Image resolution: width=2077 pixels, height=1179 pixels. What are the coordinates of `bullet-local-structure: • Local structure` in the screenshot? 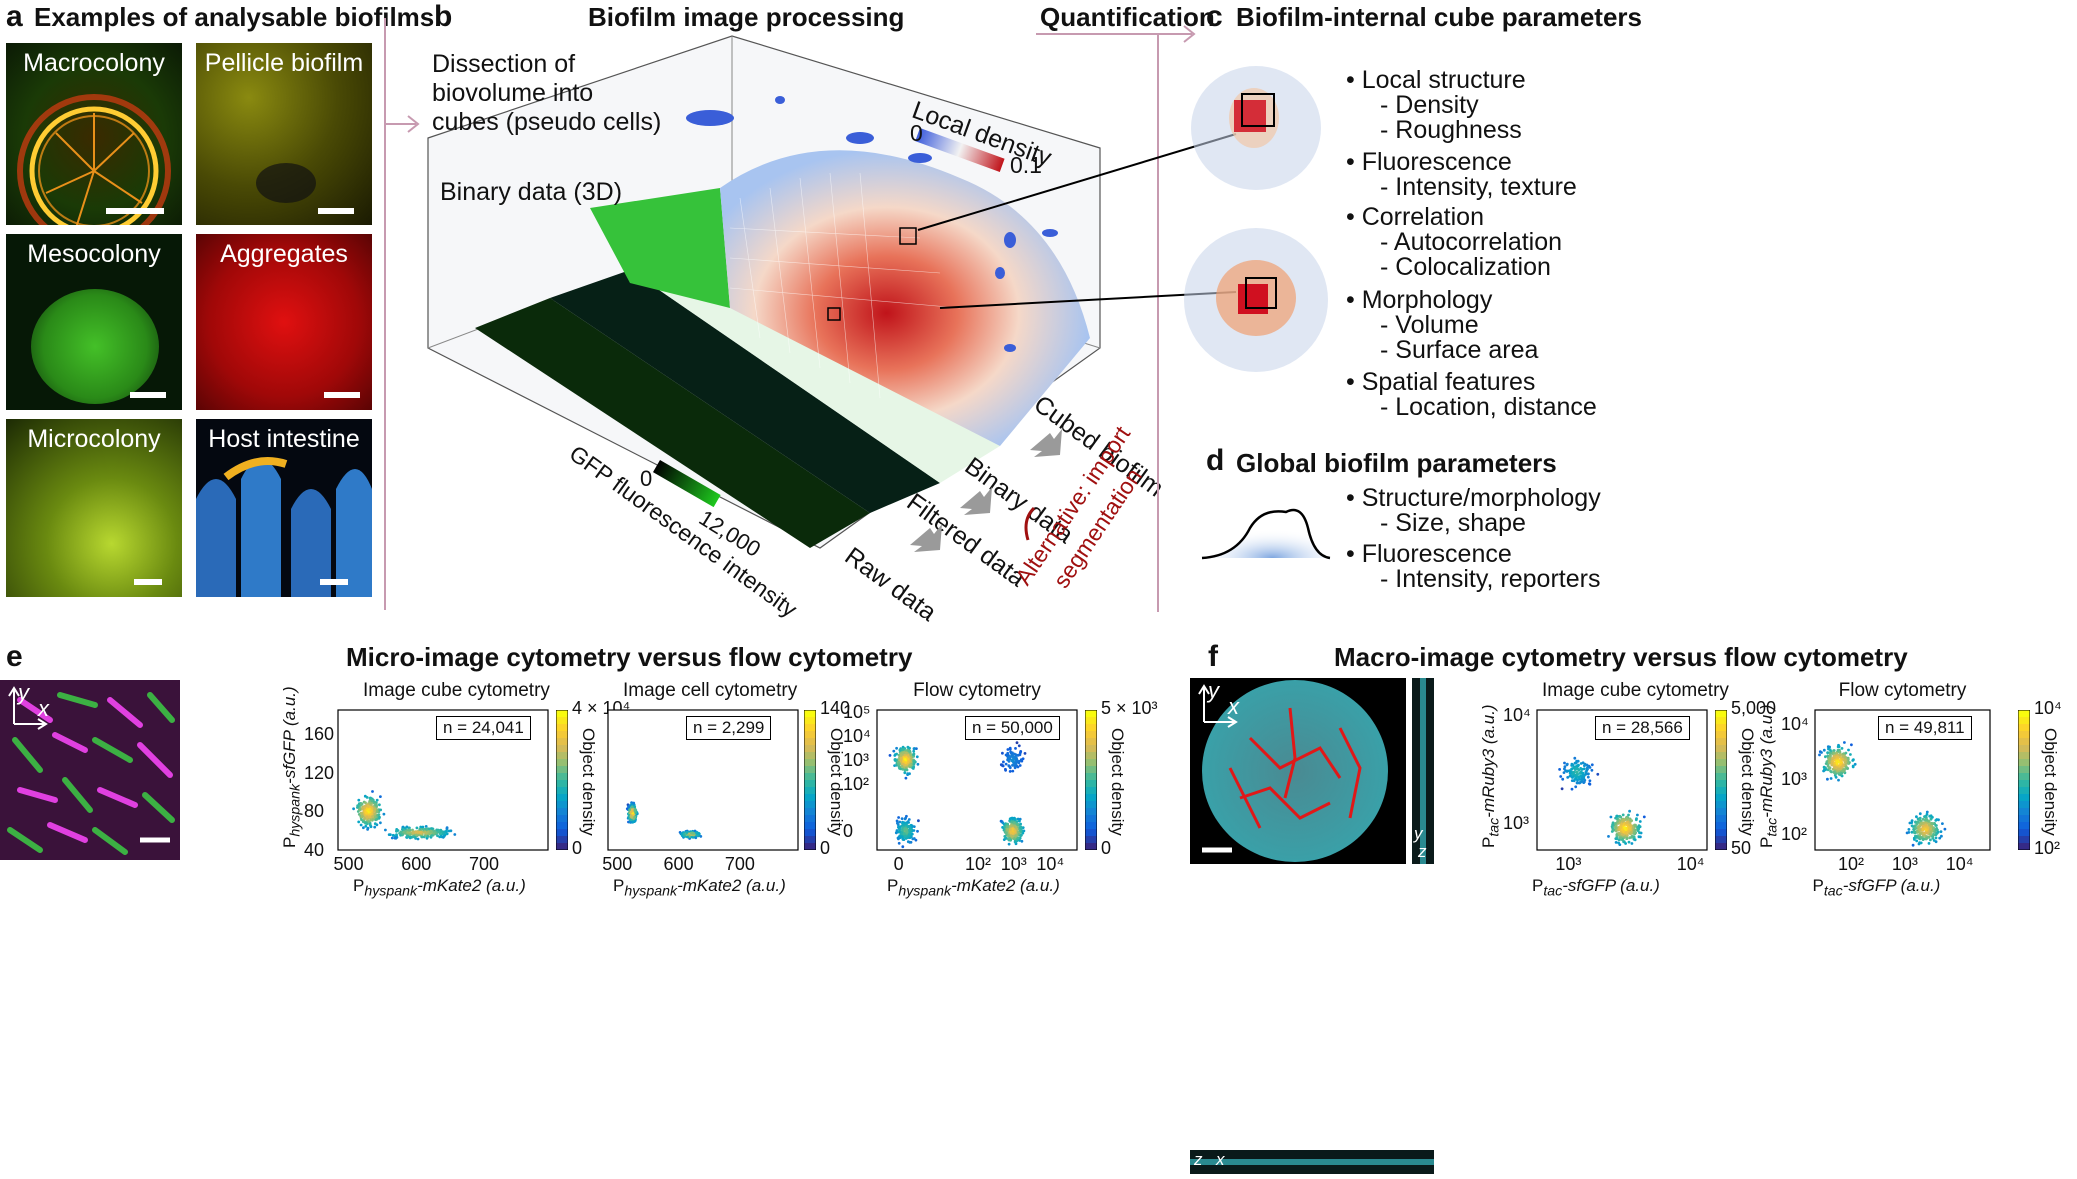 It's located at (1436, 80).